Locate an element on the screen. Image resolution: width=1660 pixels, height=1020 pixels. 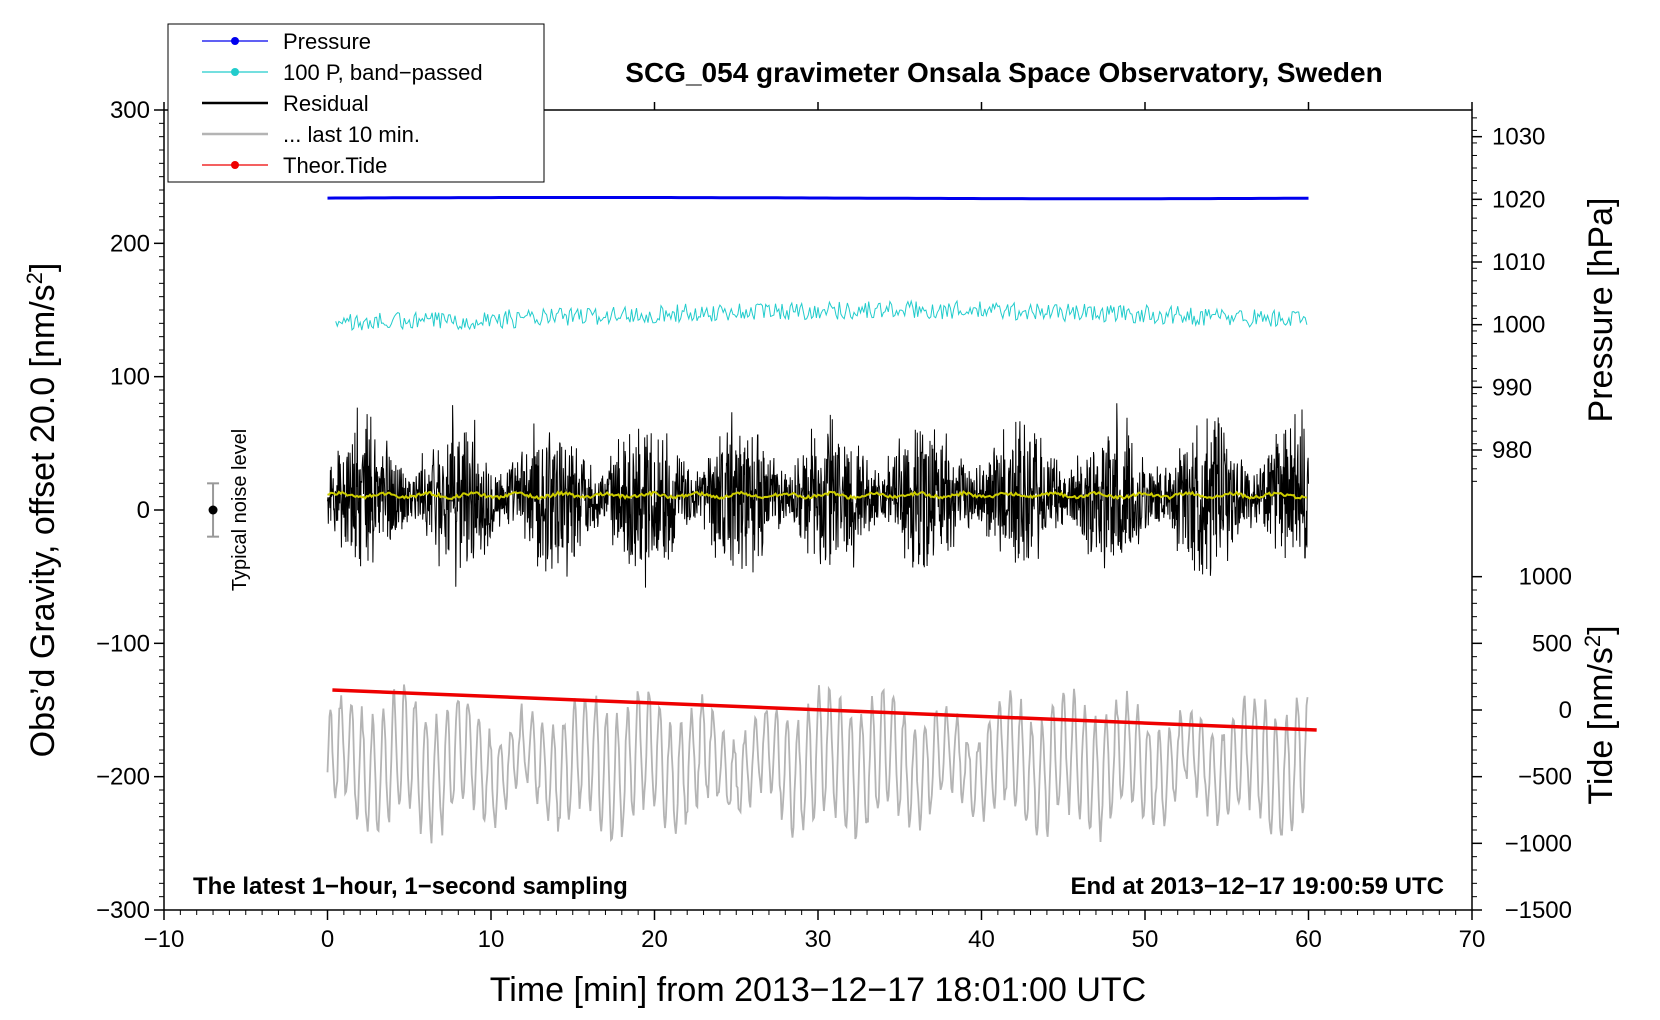
series-pressure-line is located at coordinates (818, 198).